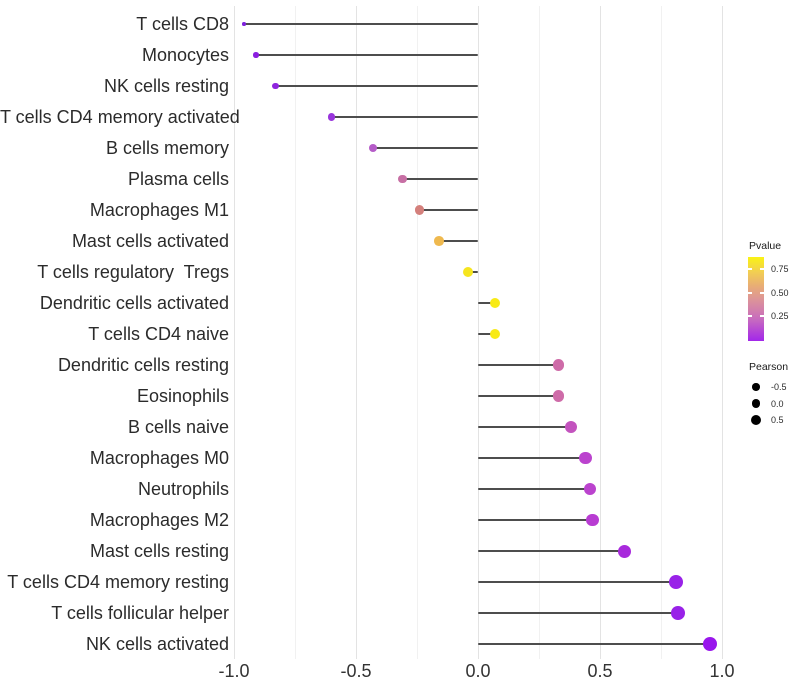 The width and height of the screenshot is (800, 700). What do you see at coordinates (780, 269) in the screenshot?
I see `pvalue-tick-label: 0.75` at bounding box center [780, 269].